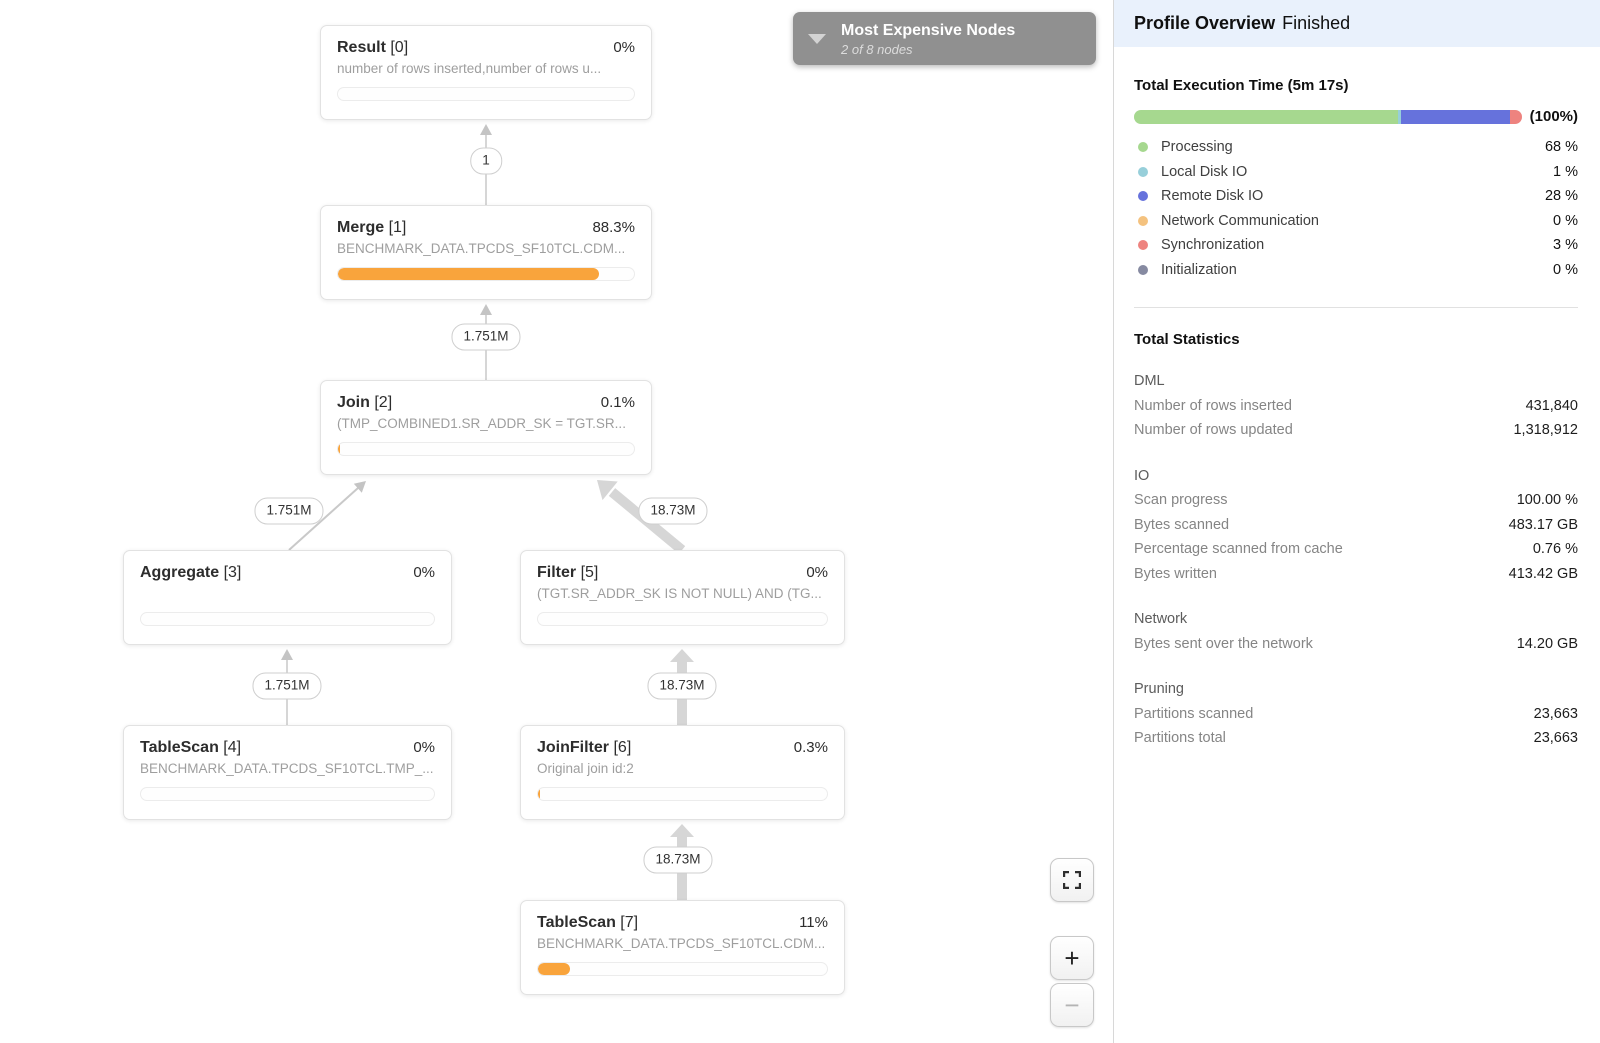 The height and width of the screenshot is (1043, 1600). I want to click on legend-row: Synchronization 3 %, so click(1356, 245).